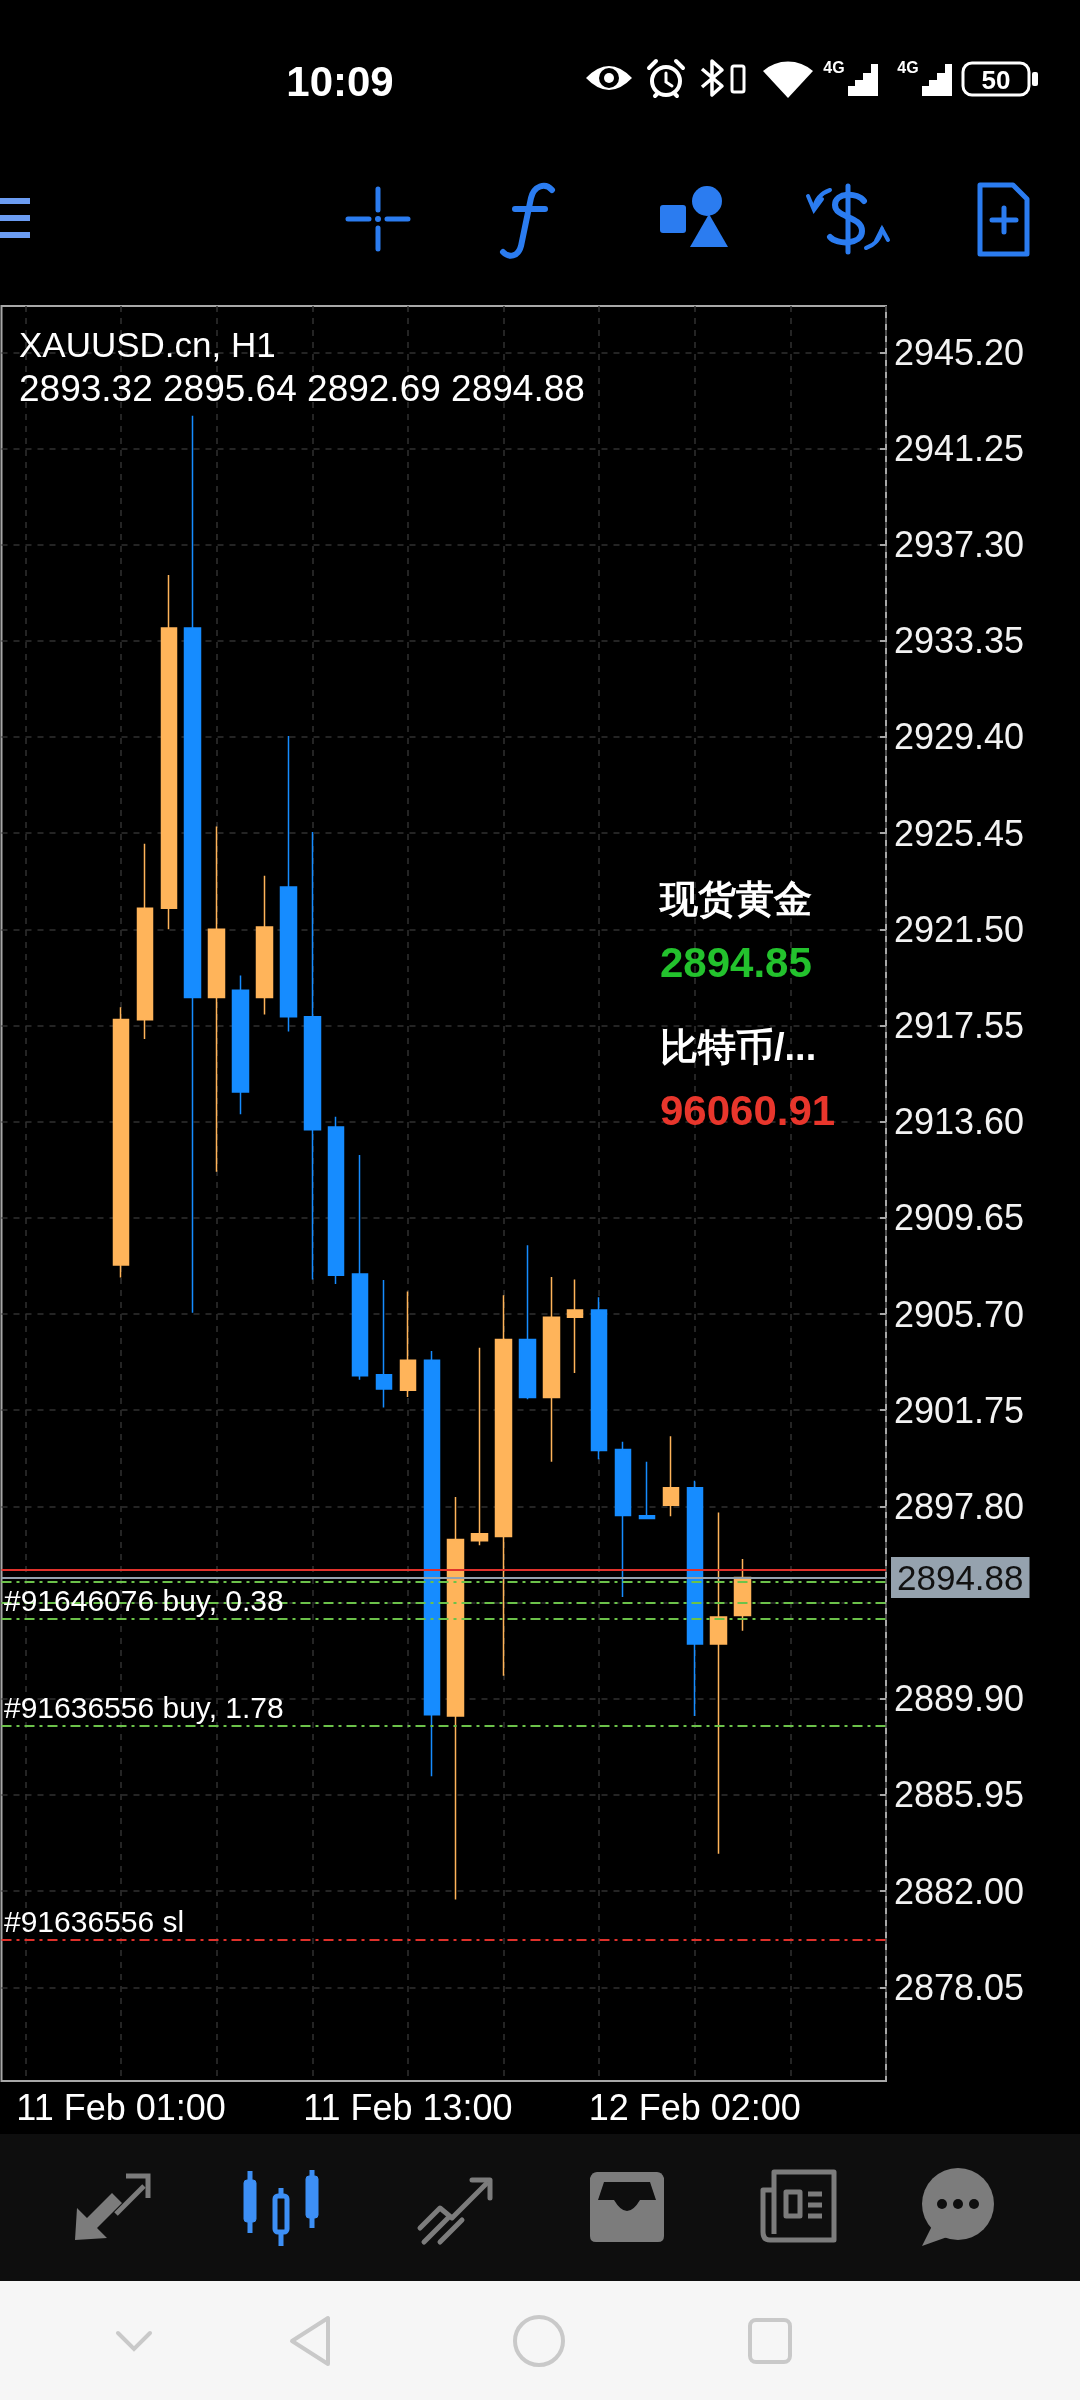  I want to click on y-tick-label: 2878.05, so click(959, 1987).